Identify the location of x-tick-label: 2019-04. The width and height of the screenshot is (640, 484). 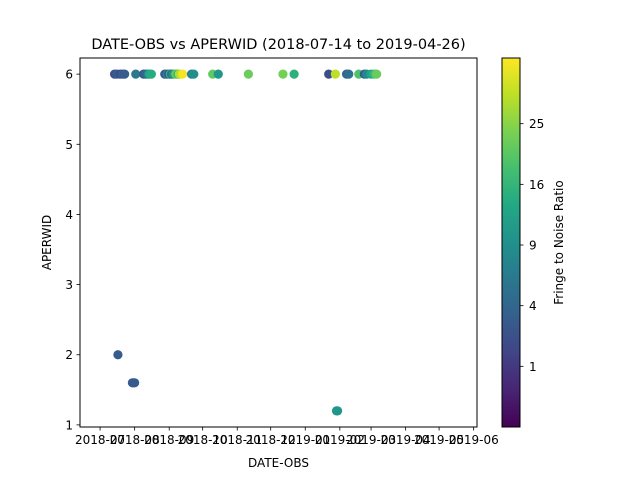
(406, 440).